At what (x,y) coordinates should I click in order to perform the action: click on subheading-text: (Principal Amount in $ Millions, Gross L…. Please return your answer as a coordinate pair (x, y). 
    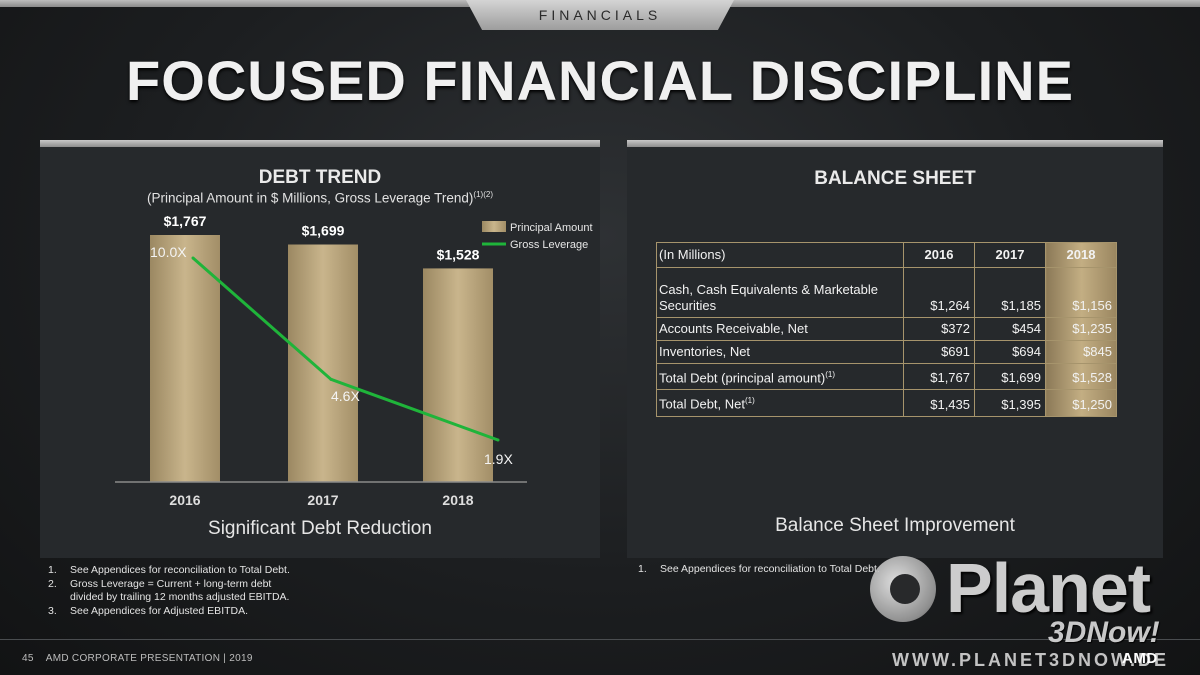
    Looking at the image, I should click on (310, 198).